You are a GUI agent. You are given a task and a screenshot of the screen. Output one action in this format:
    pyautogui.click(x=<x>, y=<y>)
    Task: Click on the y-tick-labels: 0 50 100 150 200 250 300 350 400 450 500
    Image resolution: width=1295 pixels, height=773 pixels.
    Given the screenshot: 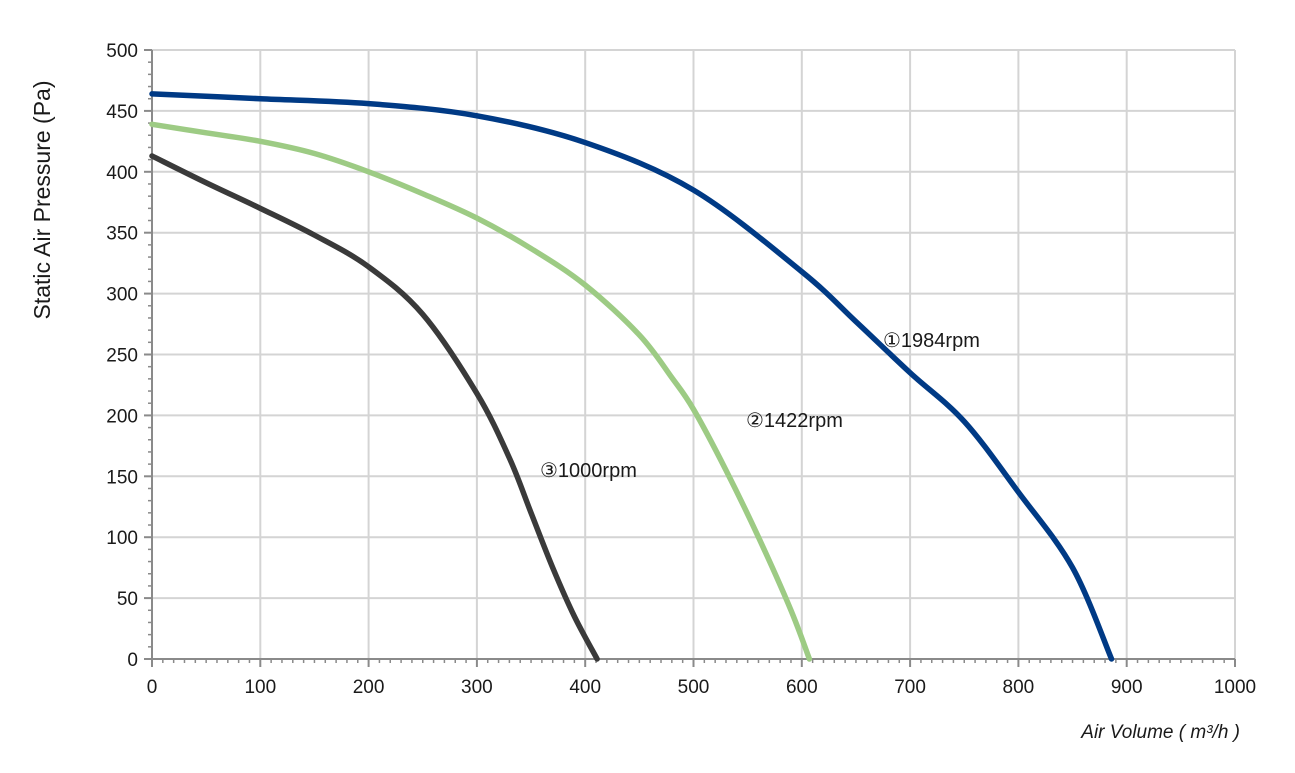 What is the action you would take?
    pyautogui.click(x=122, y=356)
    